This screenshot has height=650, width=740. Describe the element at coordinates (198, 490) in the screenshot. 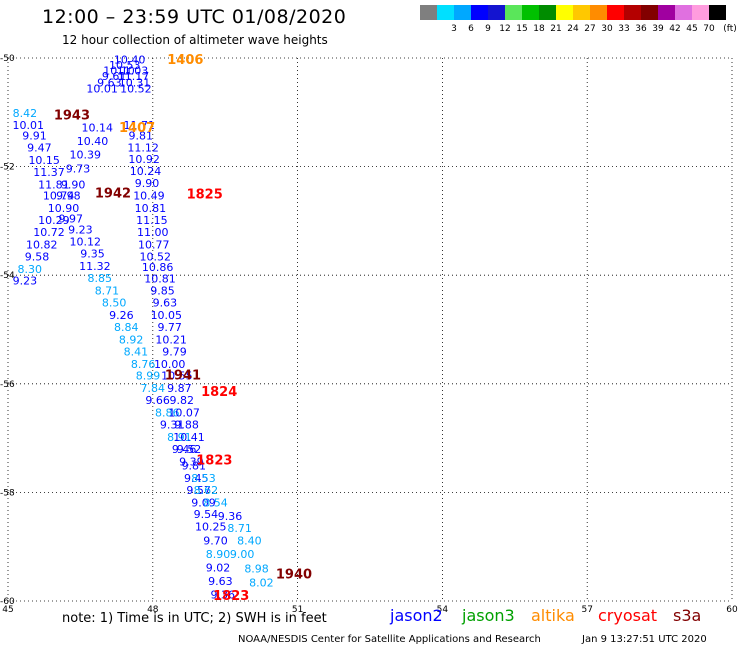

I see `wave-height-value: 9.57` at that location.